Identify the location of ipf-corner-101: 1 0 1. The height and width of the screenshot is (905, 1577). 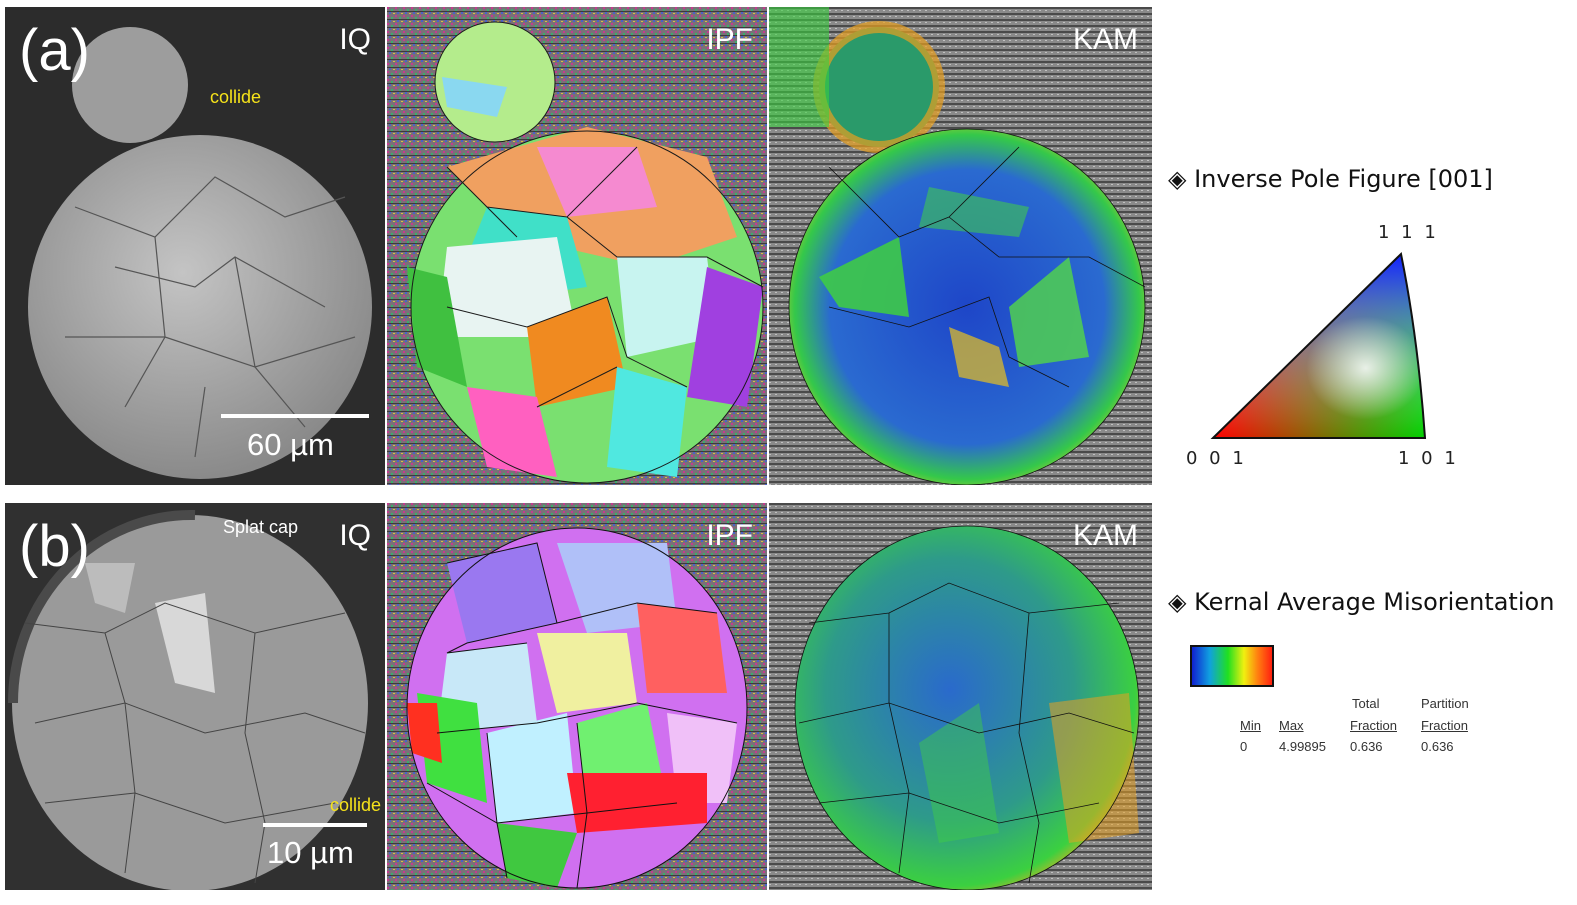
(1428, 458).